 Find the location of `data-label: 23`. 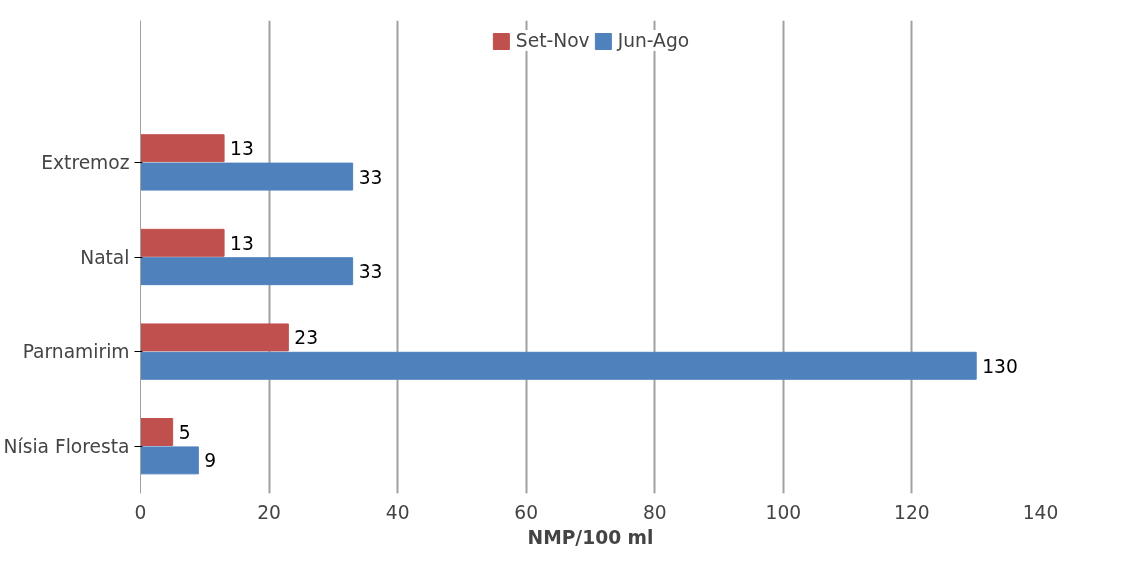

data-label: 23 is located at coordinates (306, 338).